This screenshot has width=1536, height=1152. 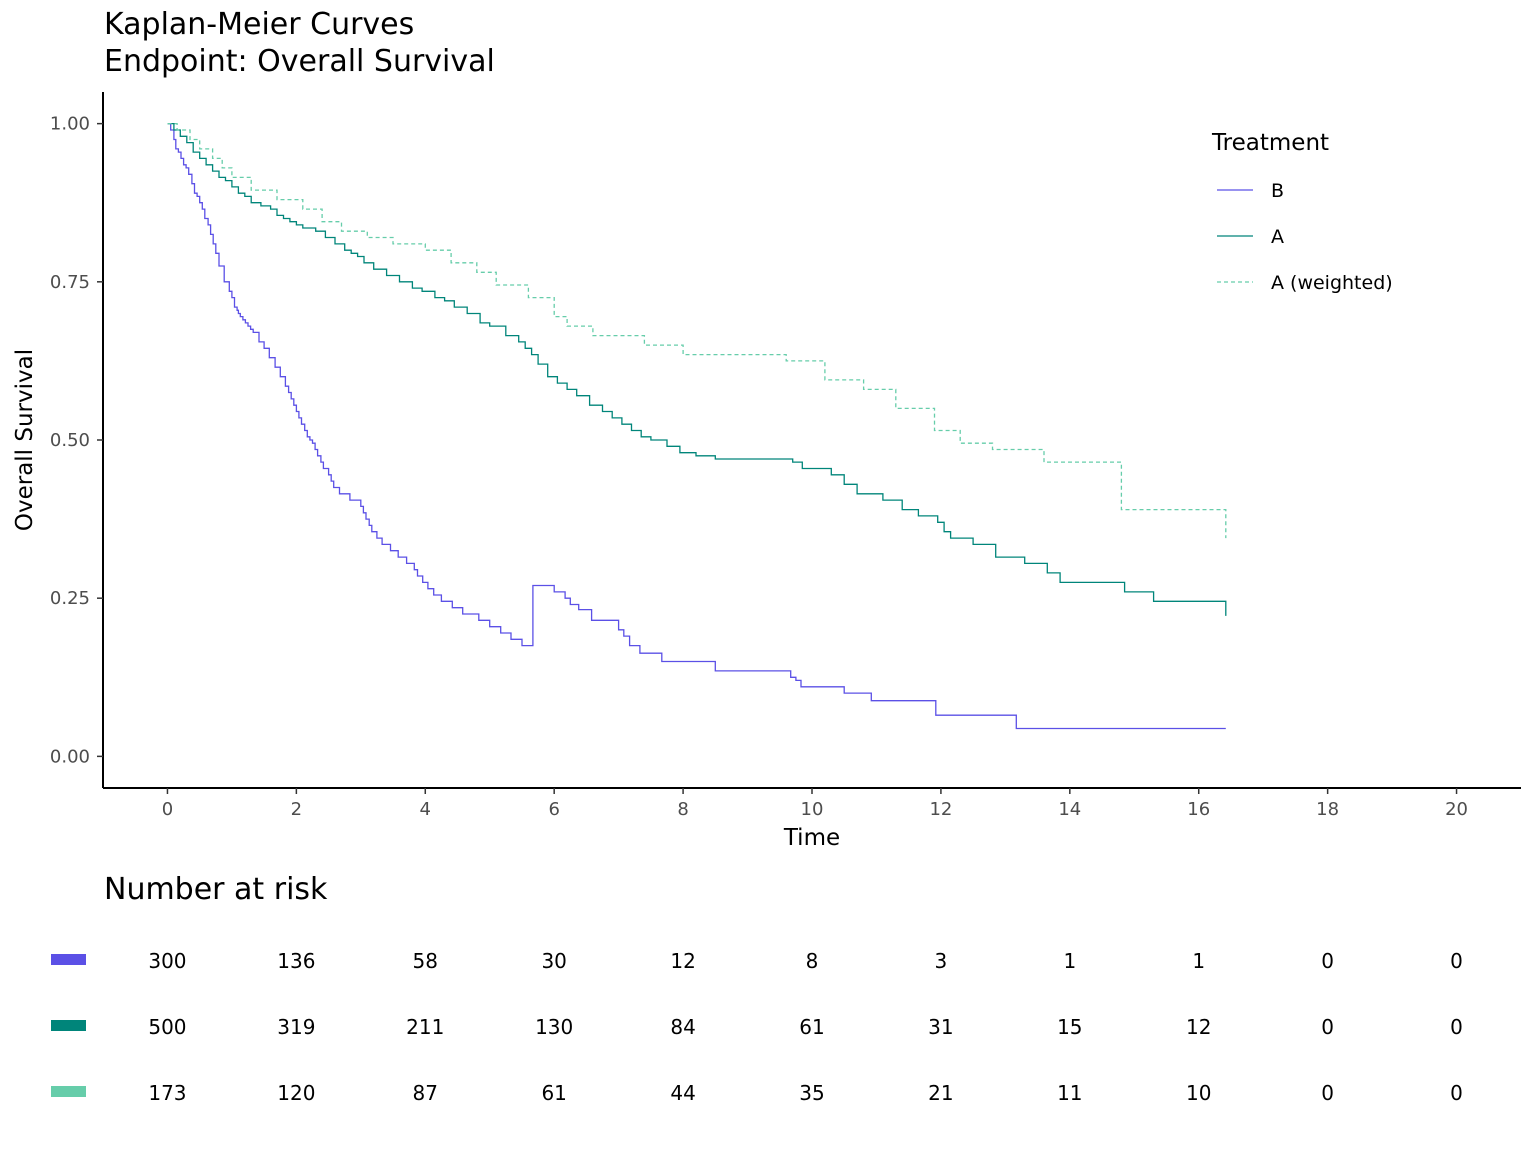 I want to click on y-tick-label: 1.00, so click(x=70, y=124).